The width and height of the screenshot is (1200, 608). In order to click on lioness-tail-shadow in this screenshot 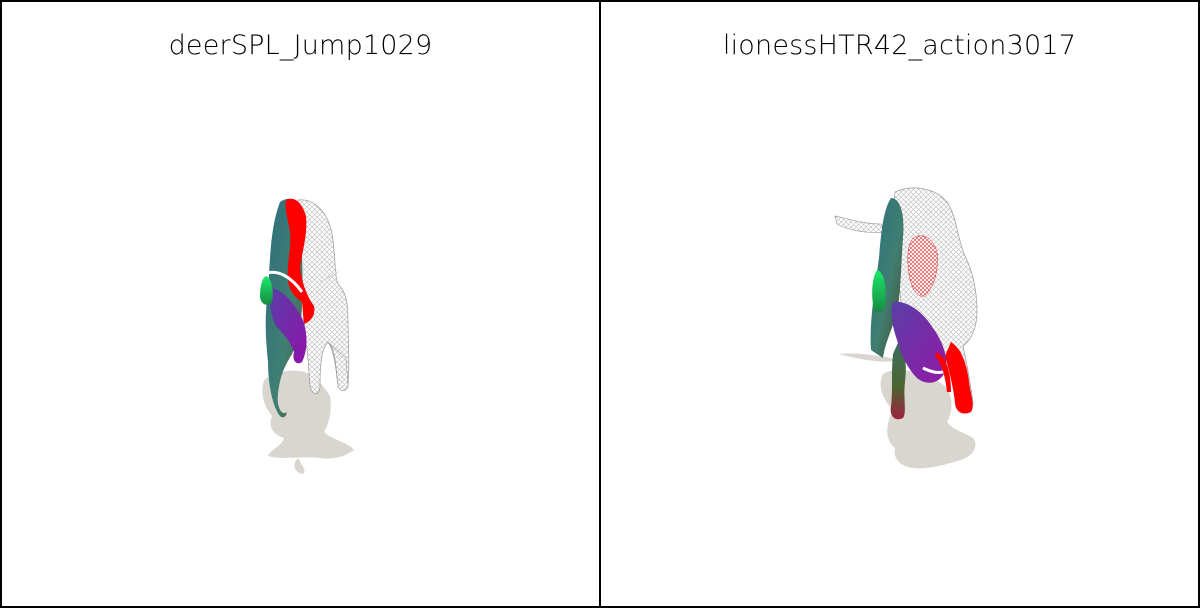, I will do `click(870, 357)`.